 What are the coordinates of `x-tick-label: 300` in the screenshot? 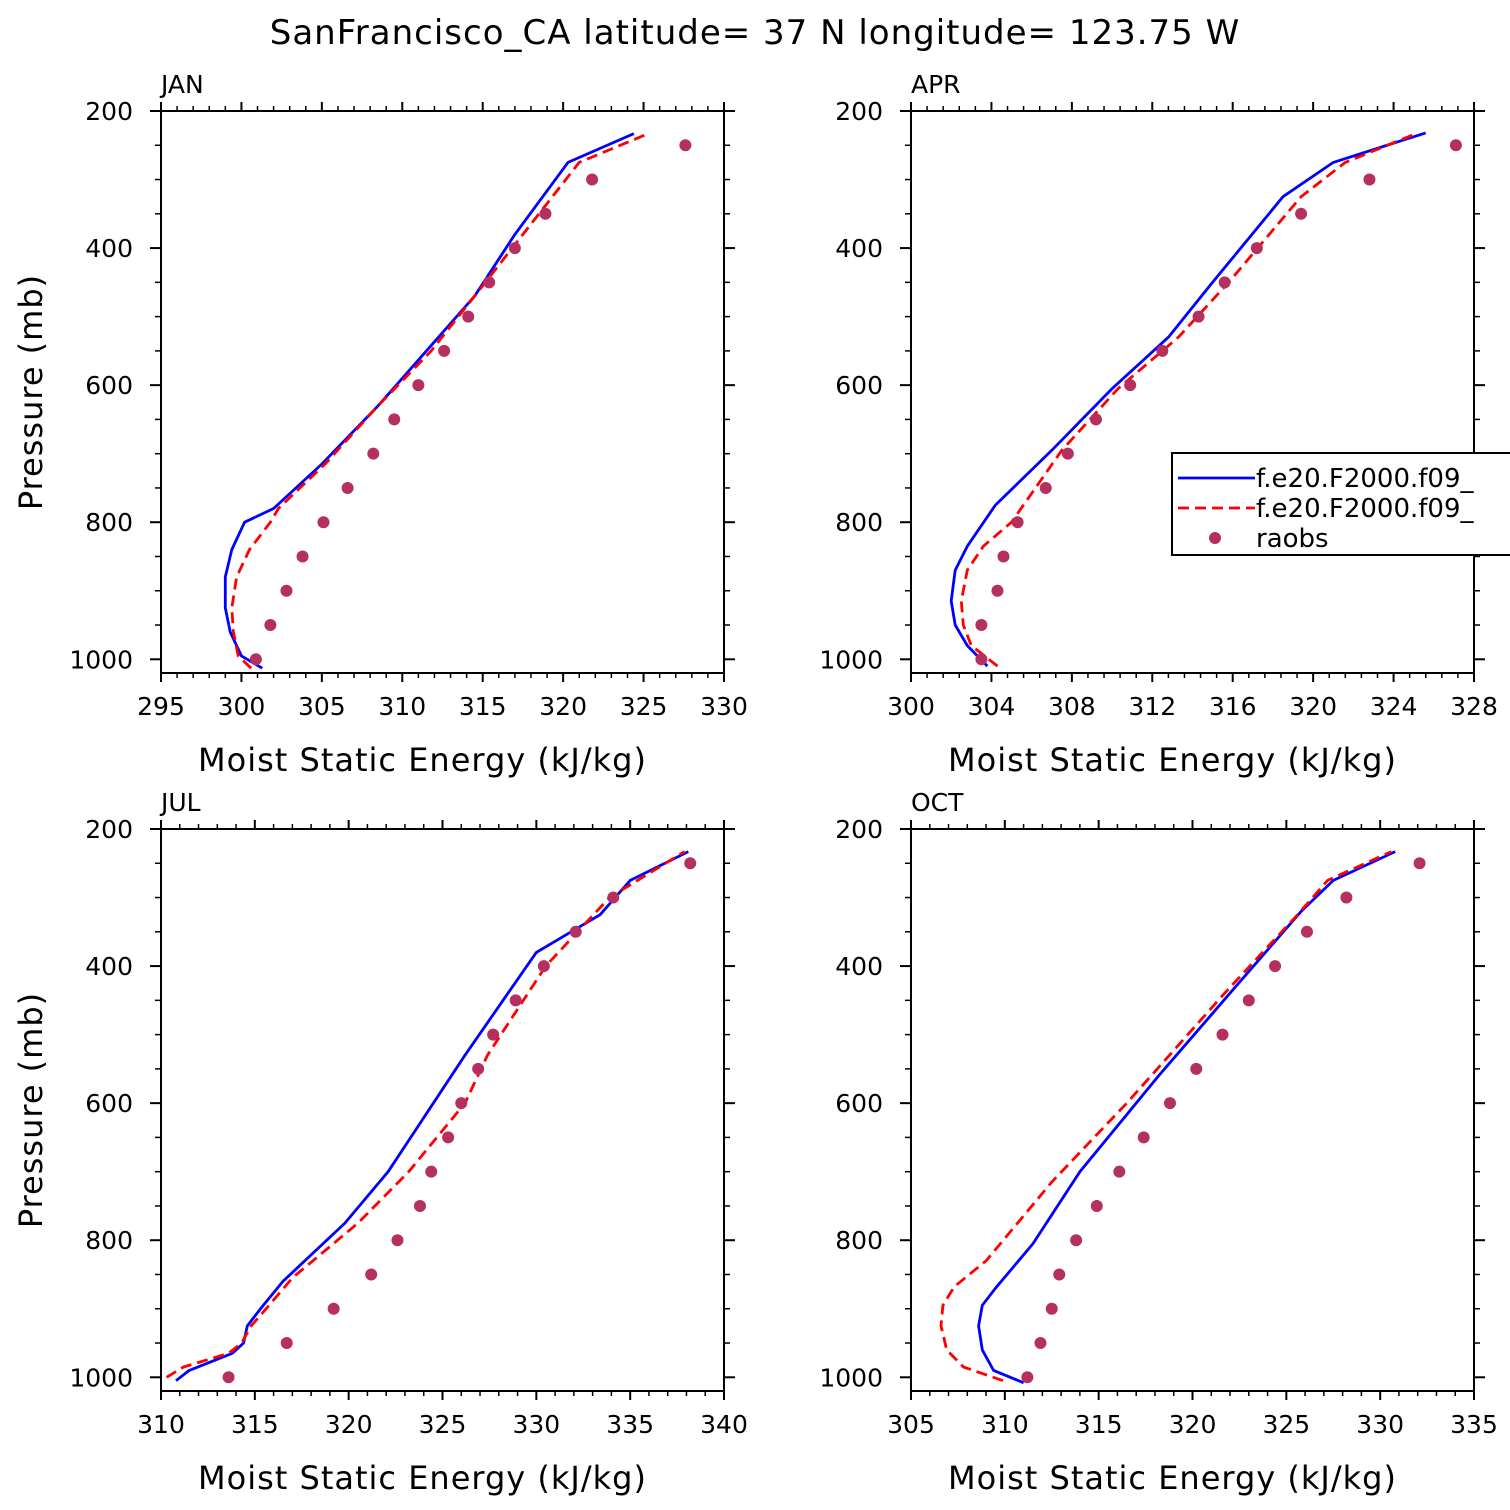 It's located at (911, 706).